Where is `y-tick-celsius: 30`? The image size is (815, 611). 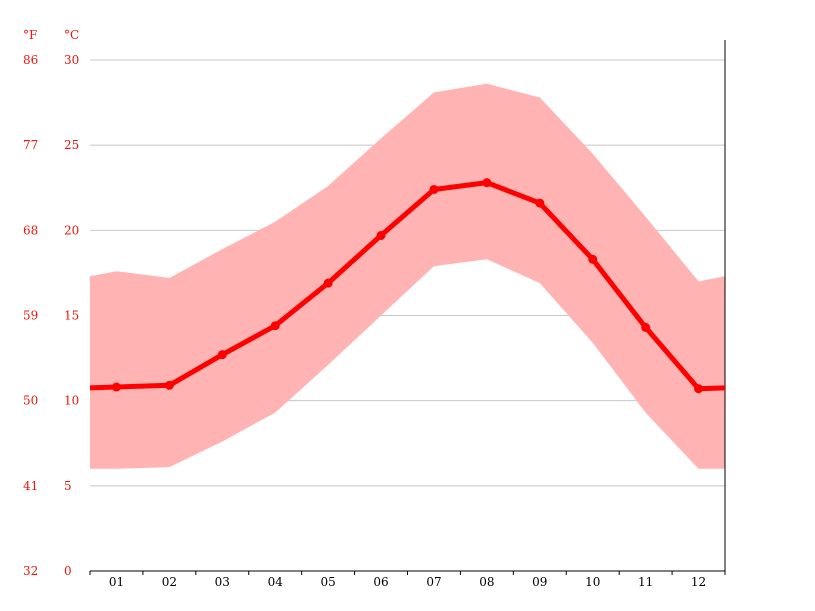 y-tick-celsius: 30 is located at coordinates (71, 60).